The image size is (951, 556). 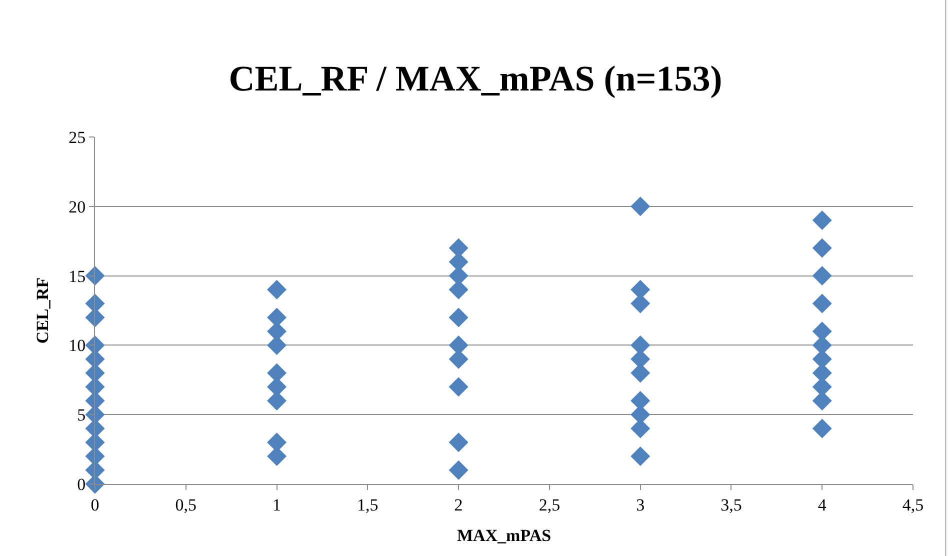 I want to click on x-tick-label: 1, so click(x=277, y=504).